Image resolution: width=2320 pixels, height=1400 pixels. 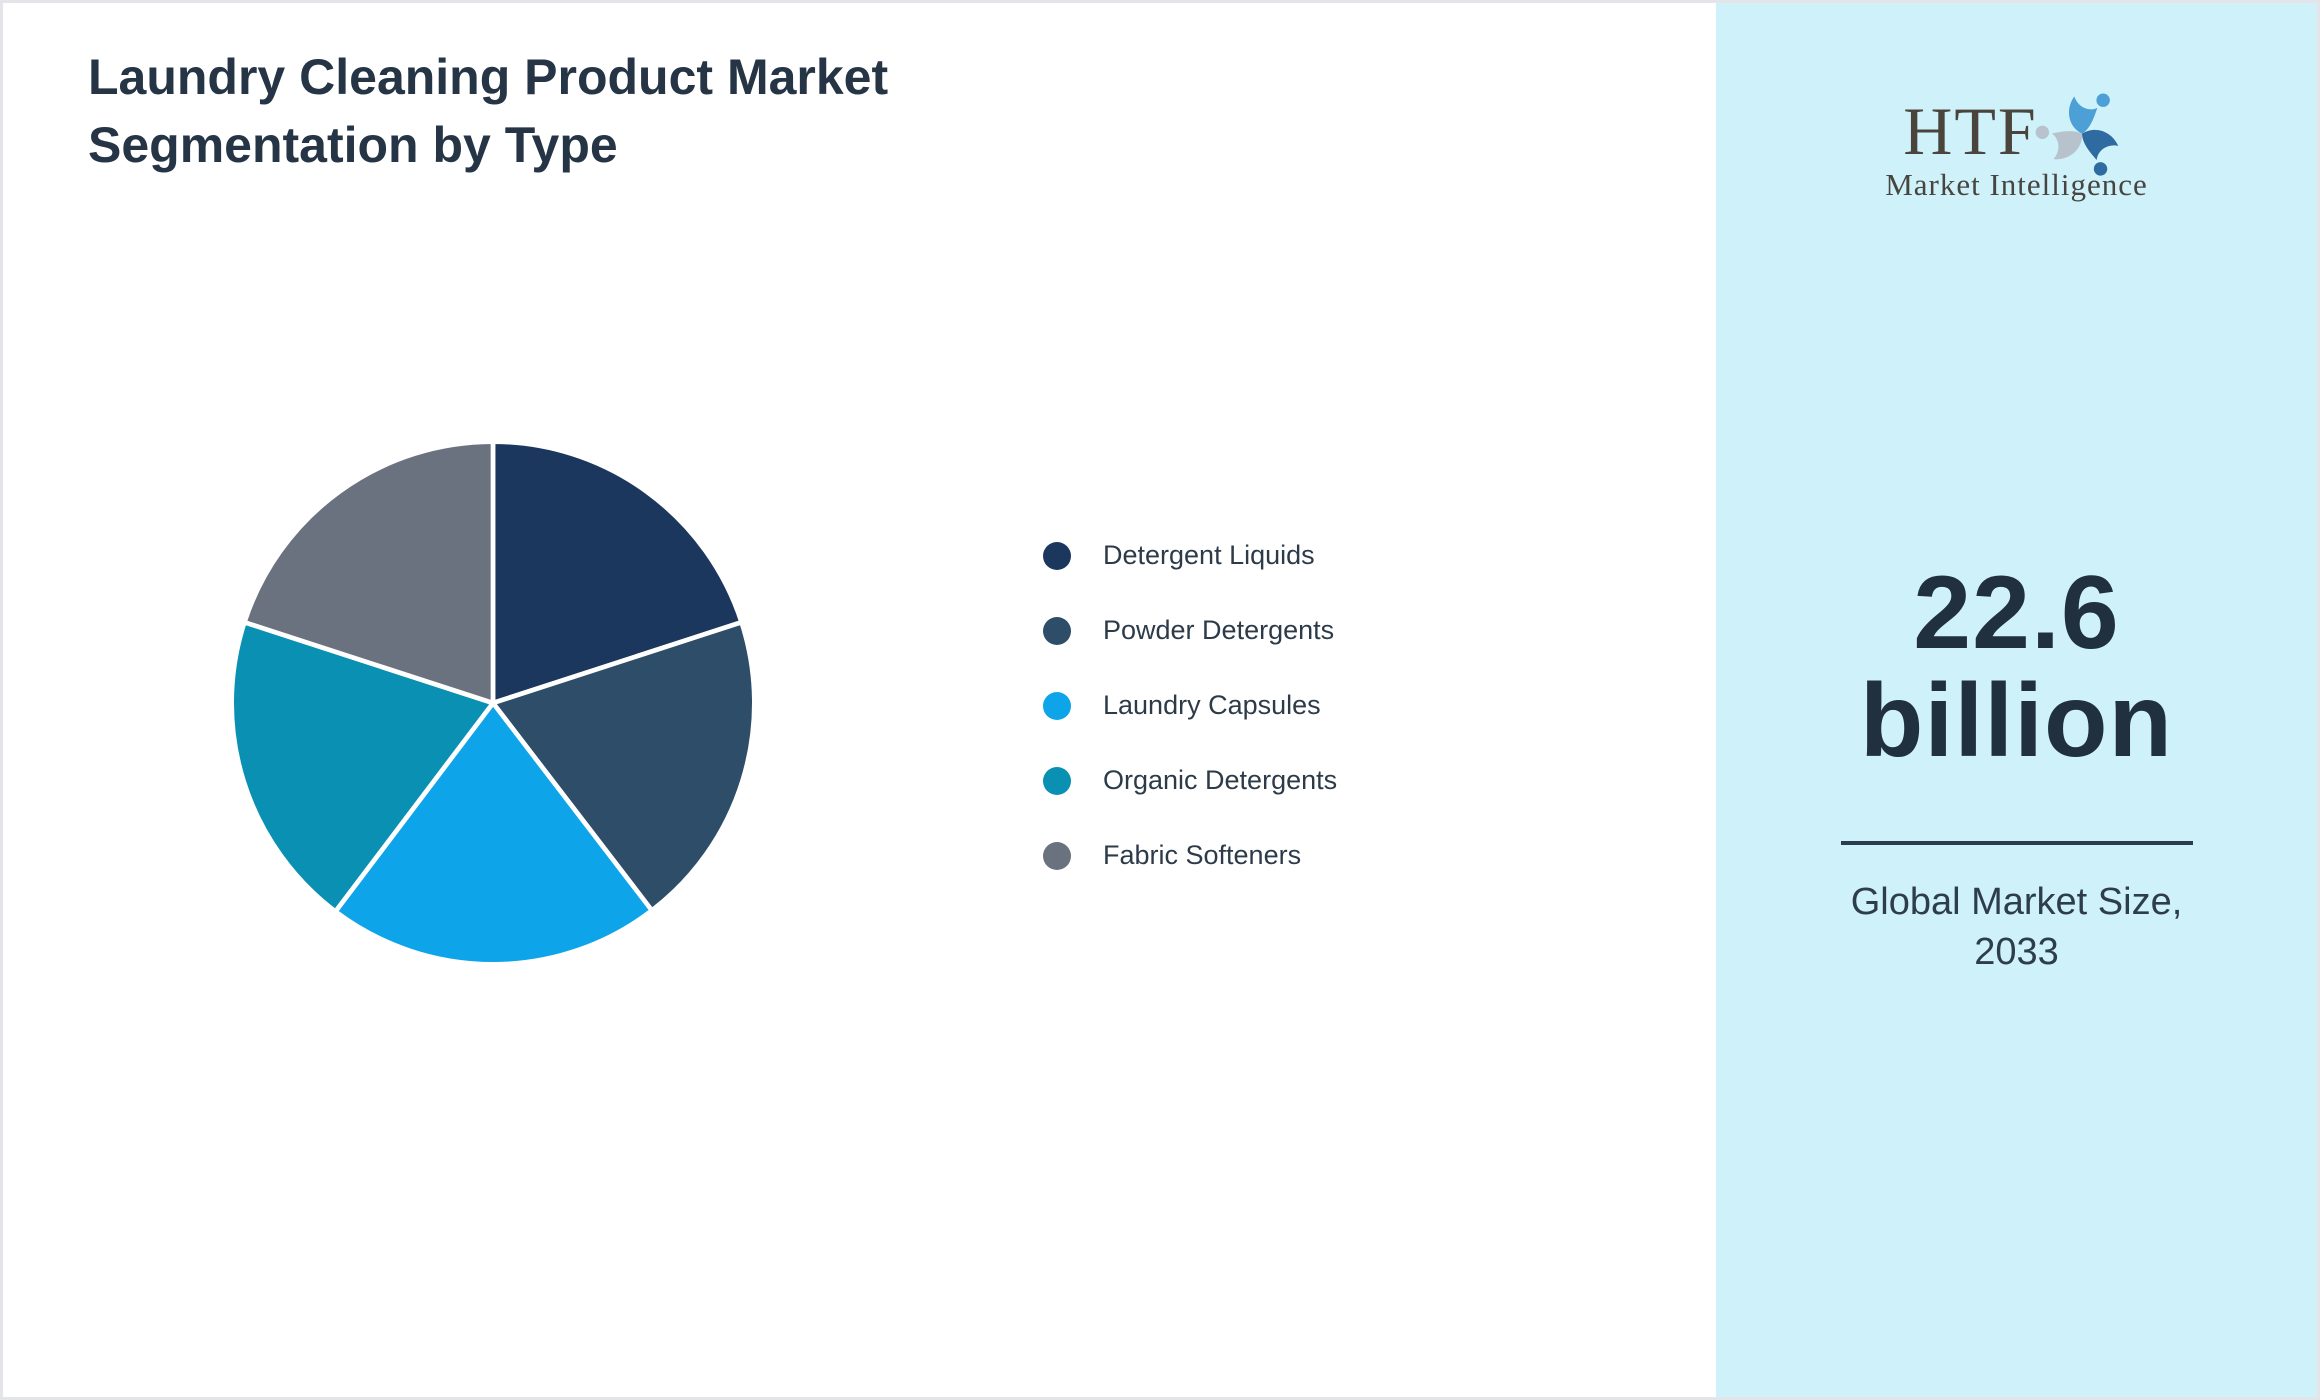 I want to click on market-size-caption-line1: Global Market Size,, so click(x=2016, y=902).